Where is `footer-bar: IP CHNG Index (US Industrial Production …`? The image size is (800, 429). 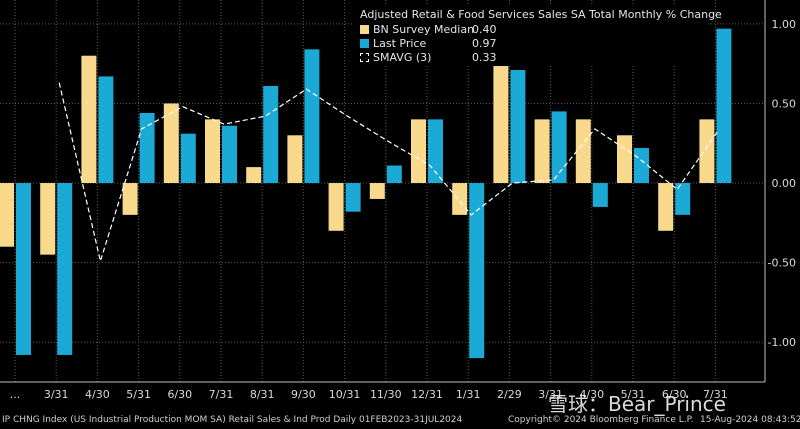 footer-bar: IP CHNG Index (US Industrial Production … is located at coordinates (400, 420).